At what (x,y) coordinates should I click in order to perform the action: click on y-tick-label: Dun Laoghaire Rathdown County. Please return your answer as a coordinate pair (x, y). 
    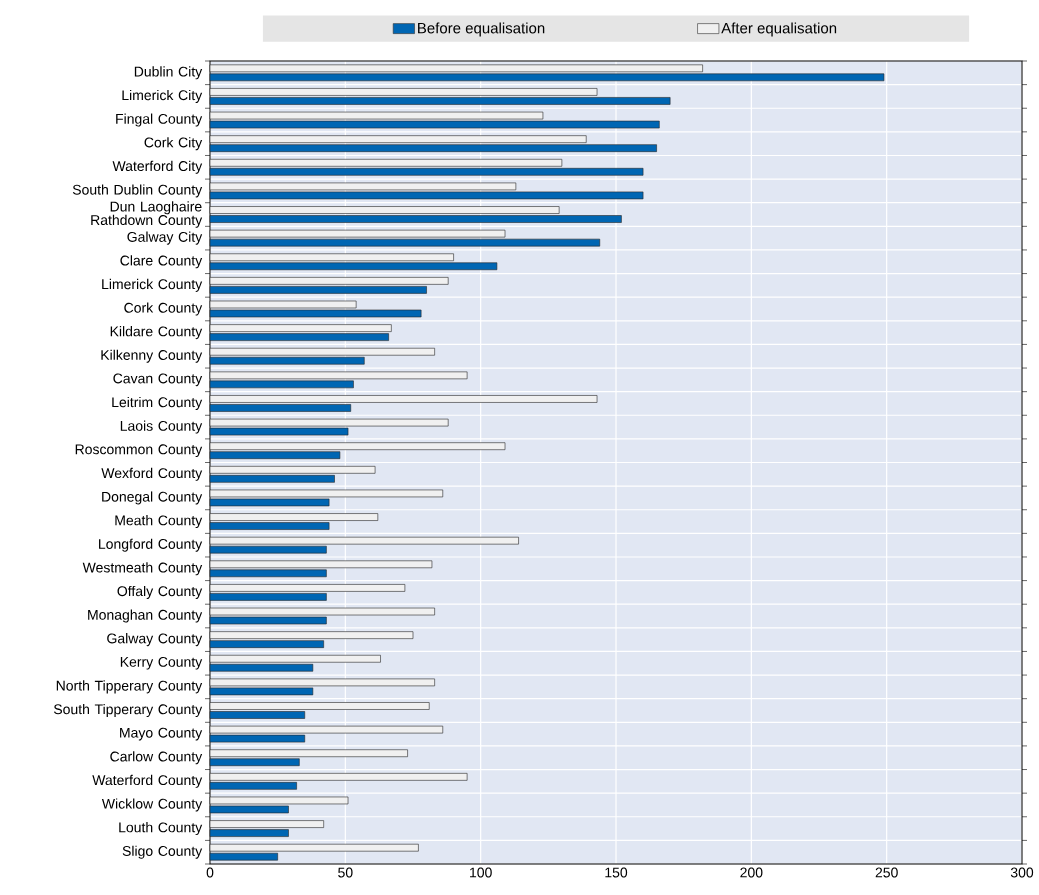
    Looking at the image, I should click on (147, 214).